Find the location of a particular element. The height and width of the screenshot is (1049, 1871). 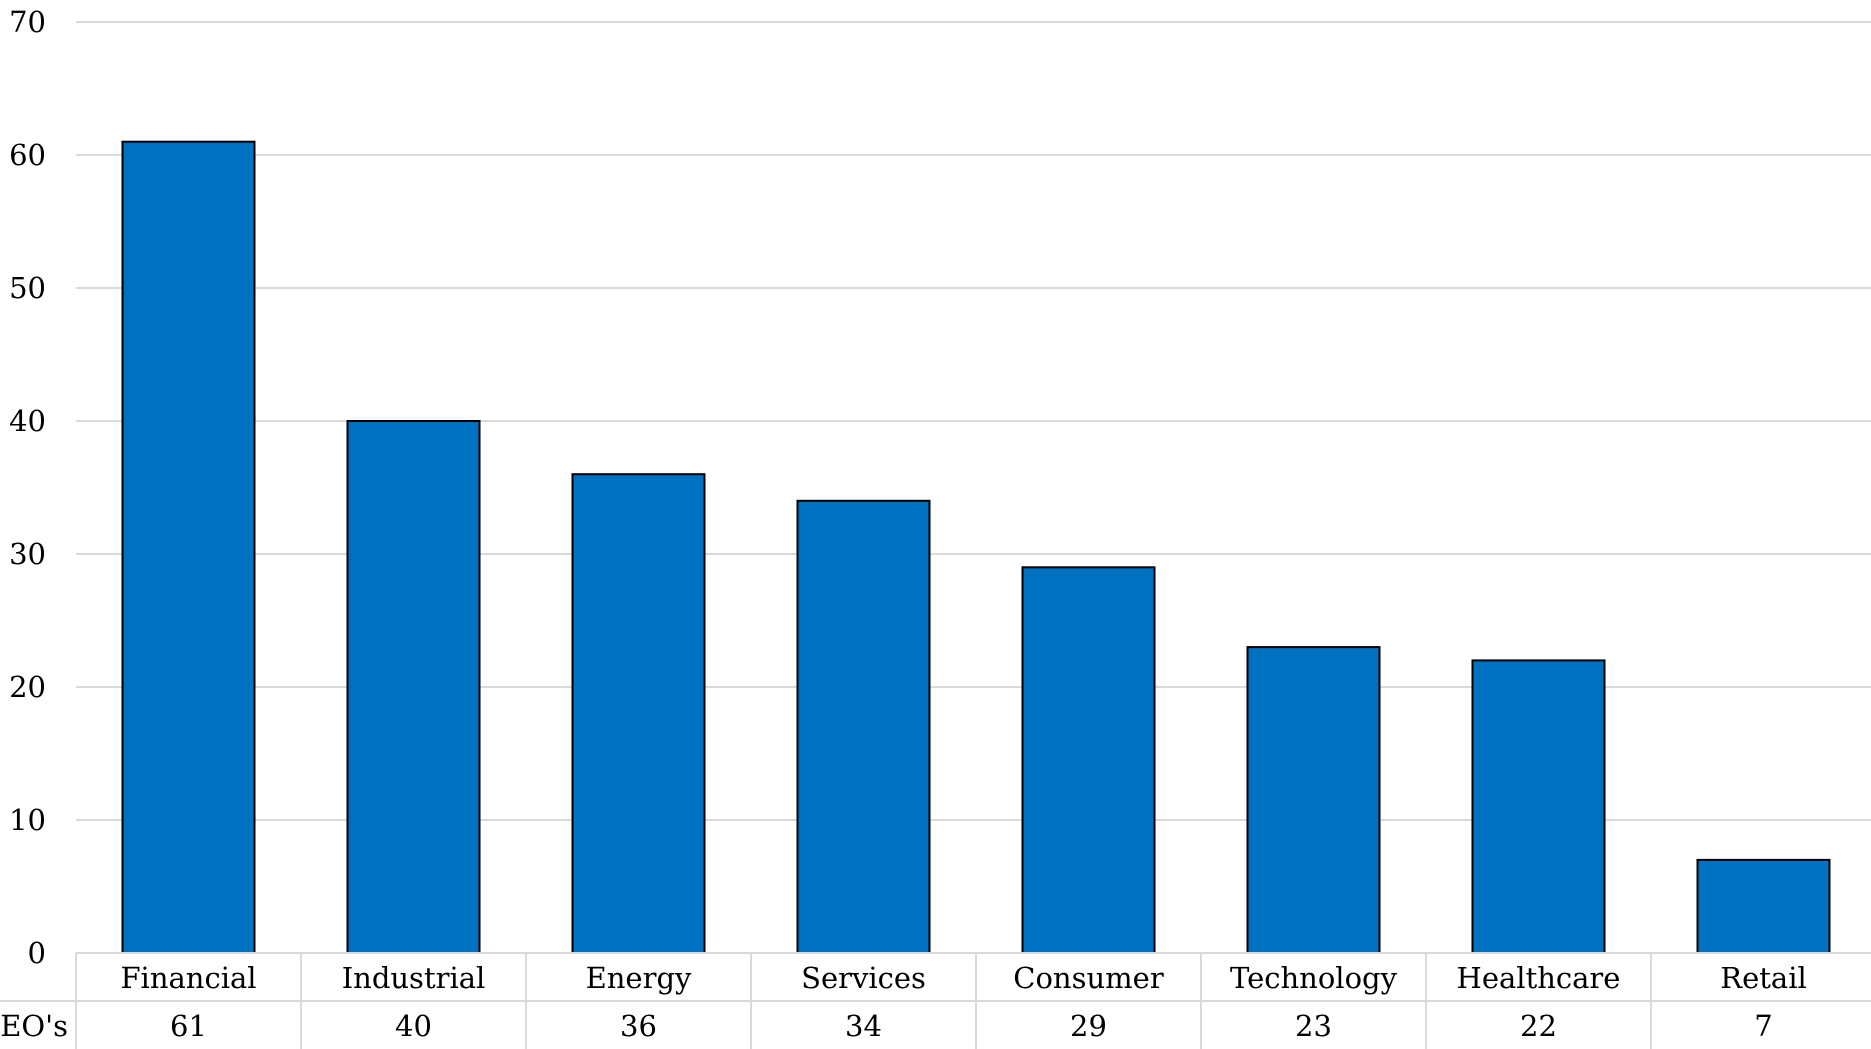

value-label: 61 is located at coordinates (188, 1026).